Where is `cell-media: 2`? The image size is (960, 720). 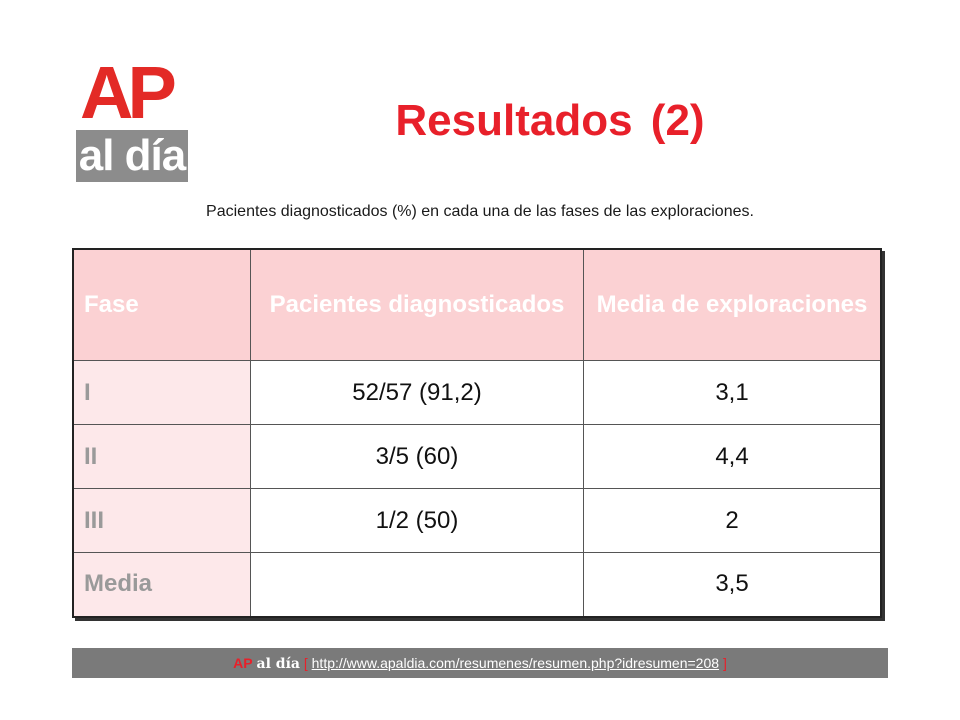
cell-media: 2 is located at coordinates (732, 520).